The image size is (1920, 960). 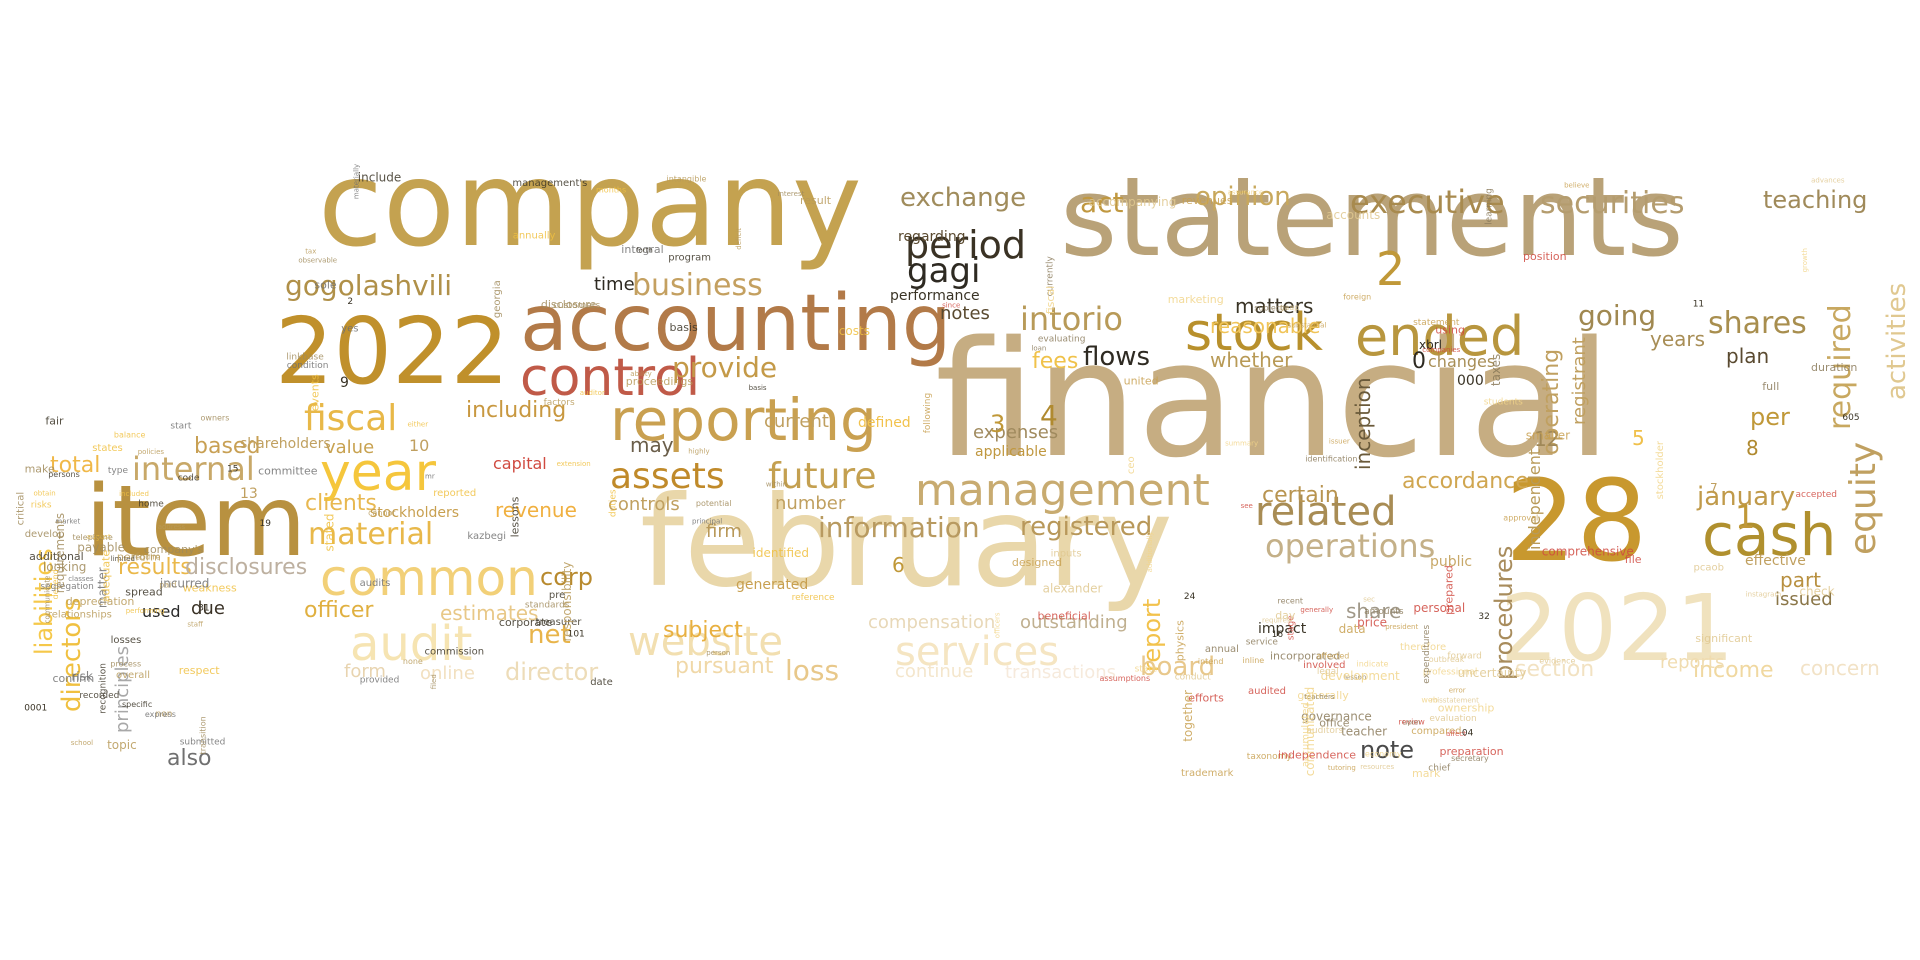 I want to click on word-total: total, so click(x=75, y=465).